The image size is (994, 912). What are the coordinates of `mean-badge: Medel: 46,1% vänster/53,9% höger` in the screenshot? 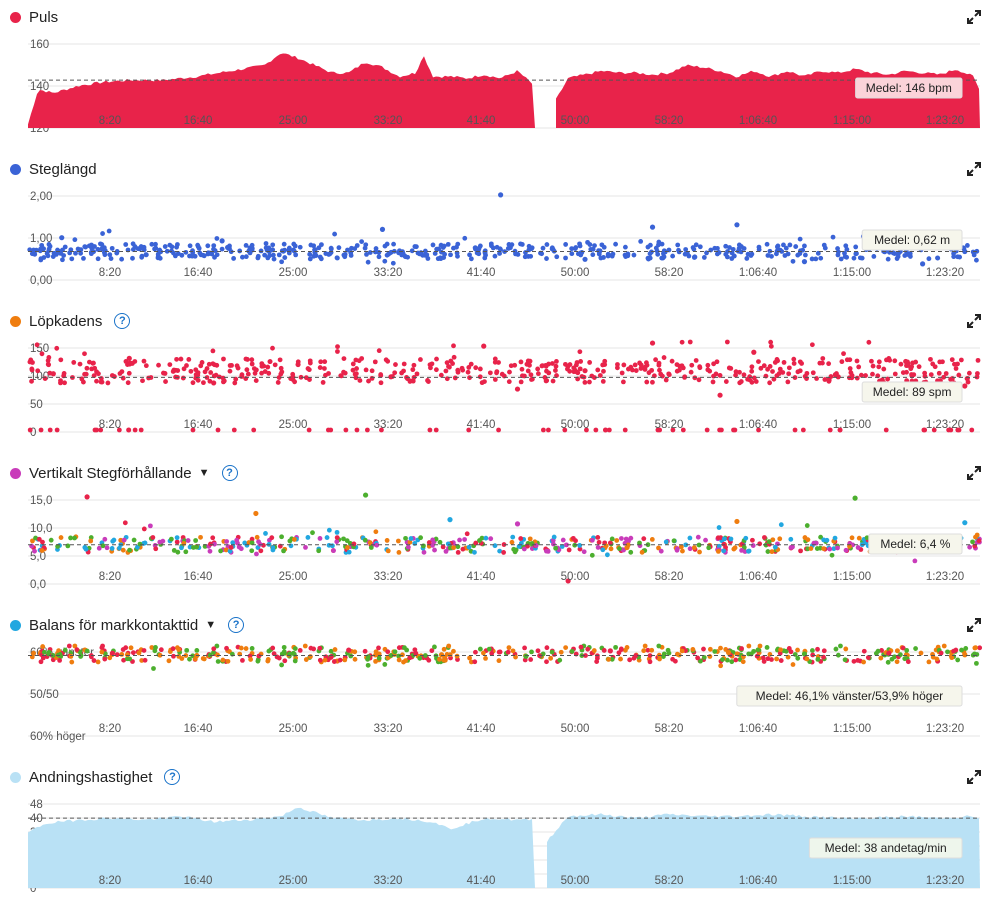 It's located at (849, 696).